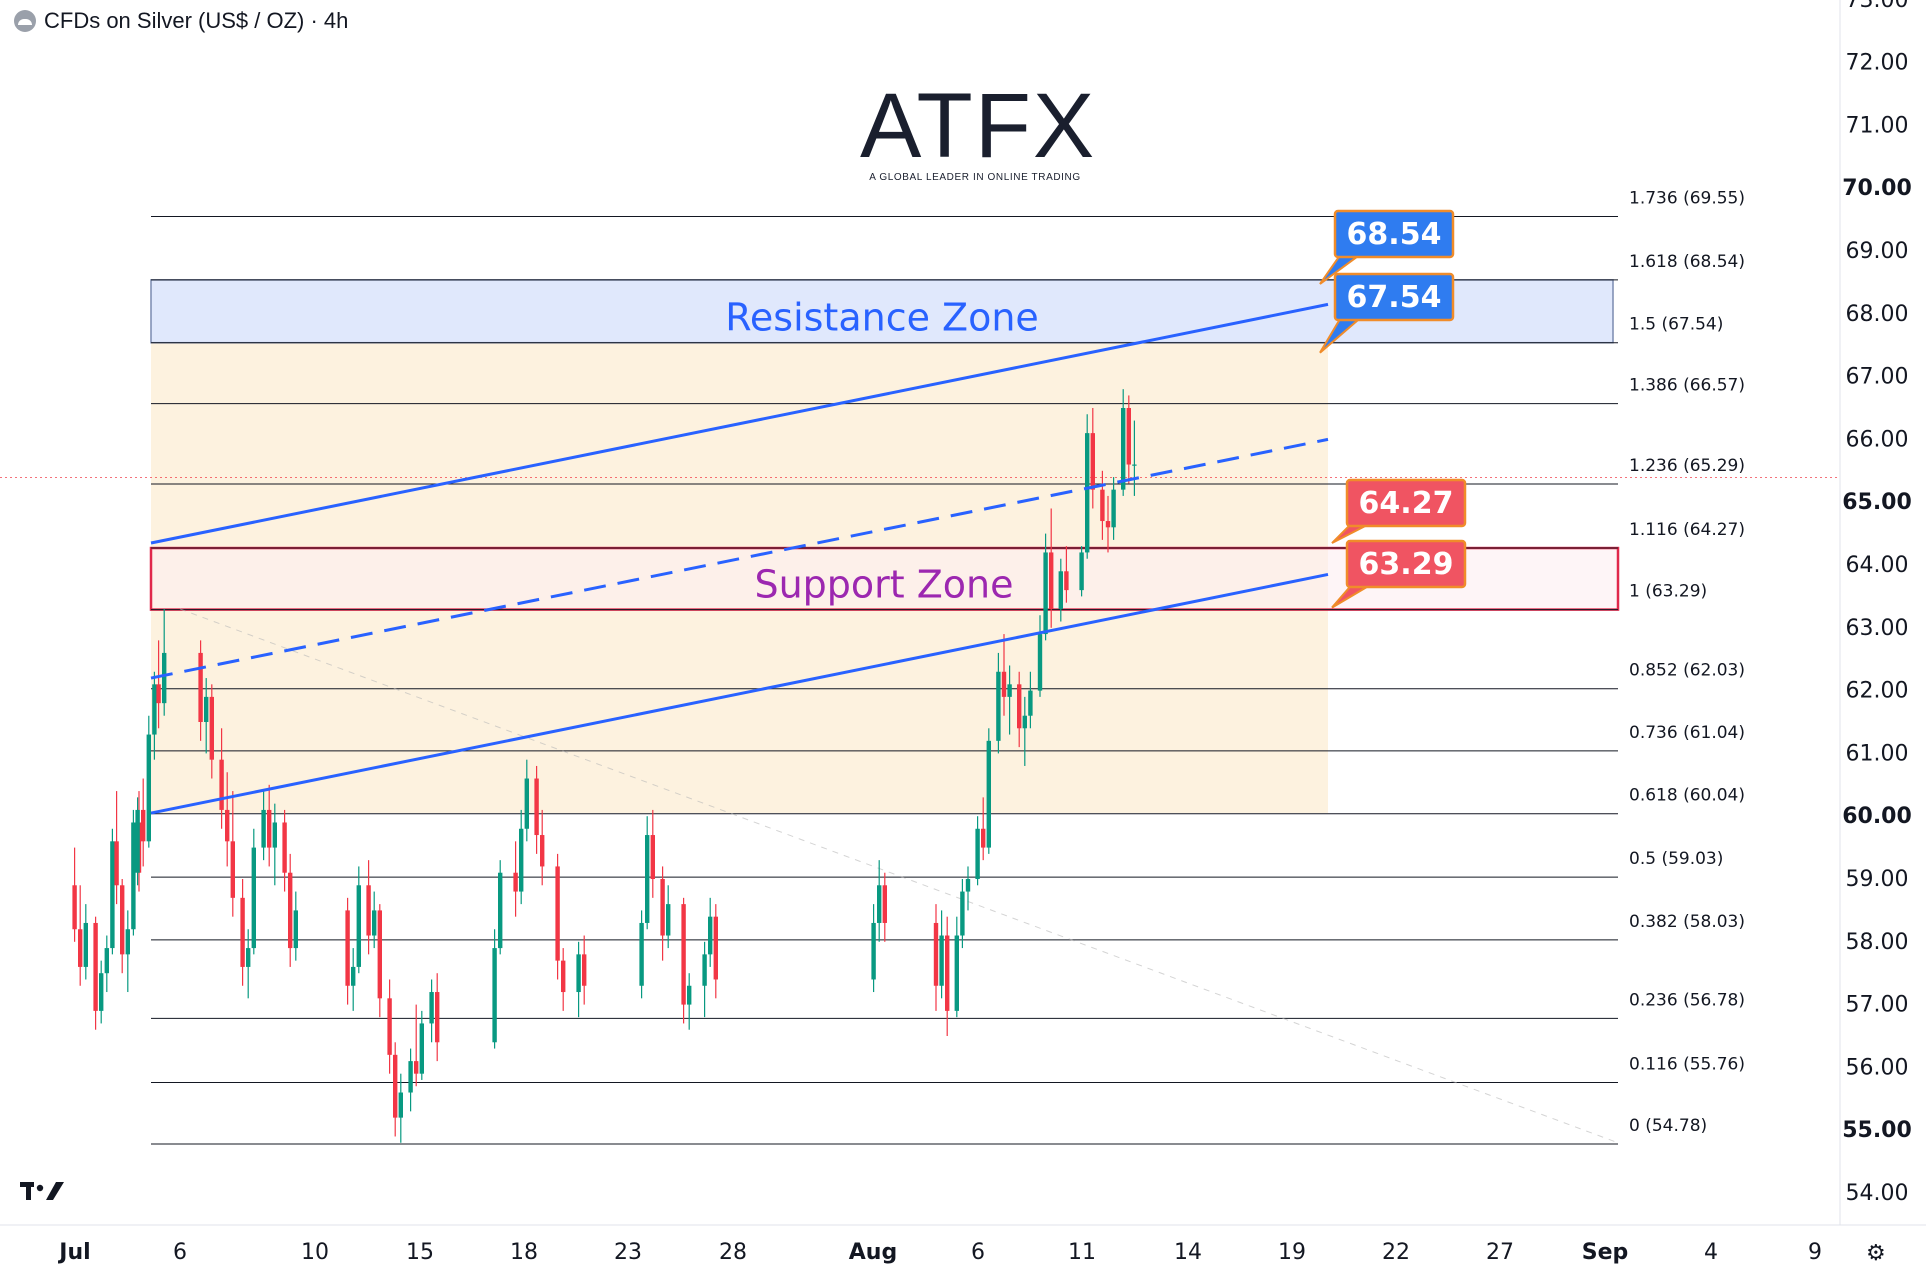 This screenshot has width=1926, height=1280. I want to click on price-callout-63-29: 63.29, so click(1399, 574).